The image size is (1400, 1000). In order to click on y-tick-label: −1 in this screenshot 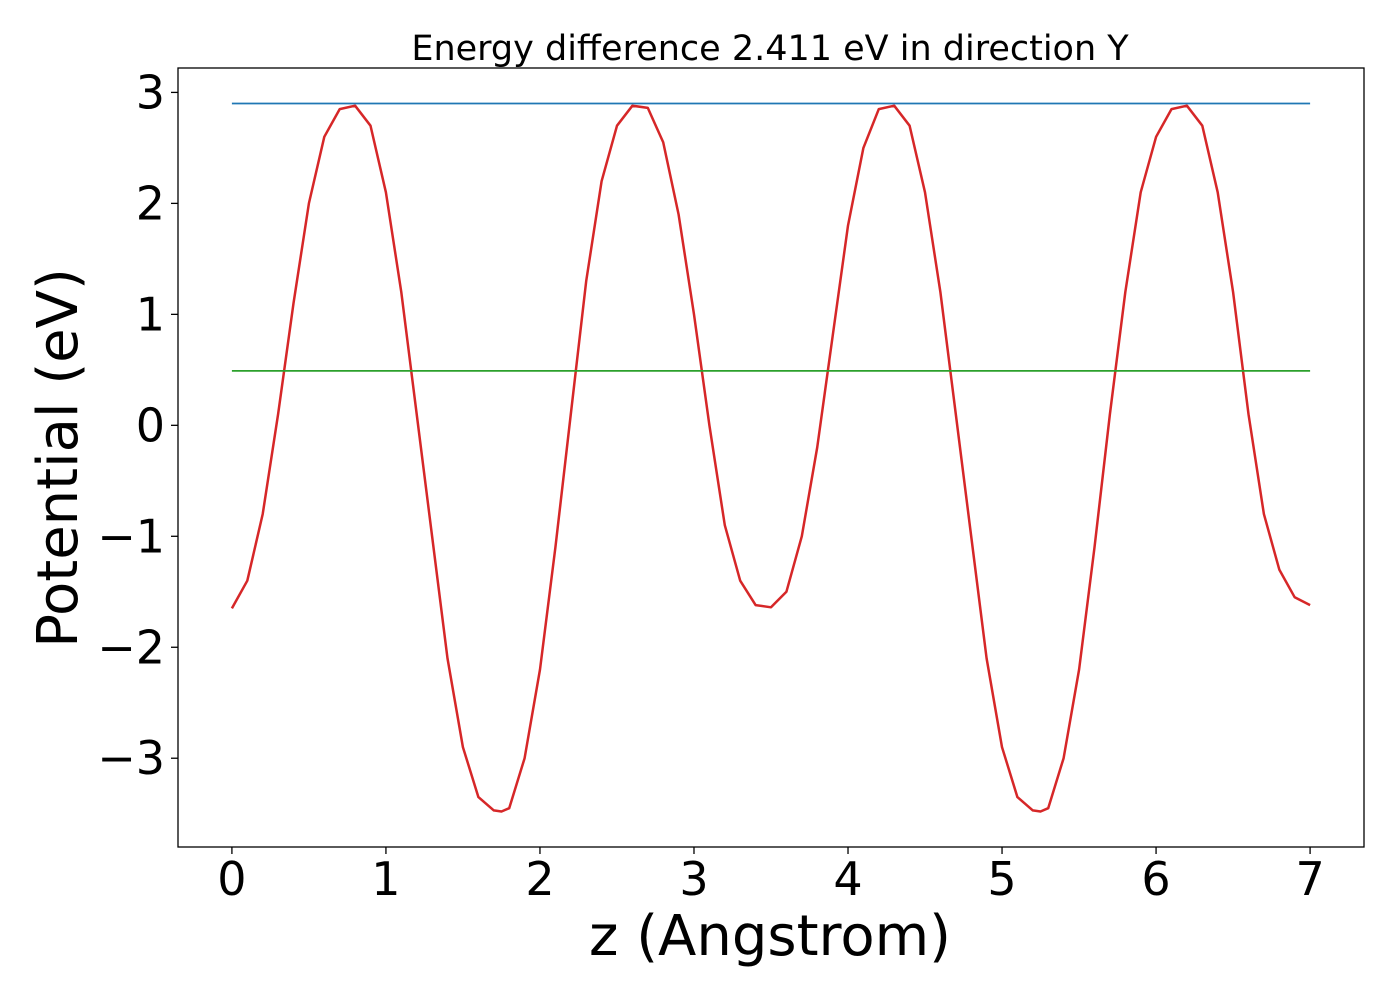, I will do `click(131, 536)`.